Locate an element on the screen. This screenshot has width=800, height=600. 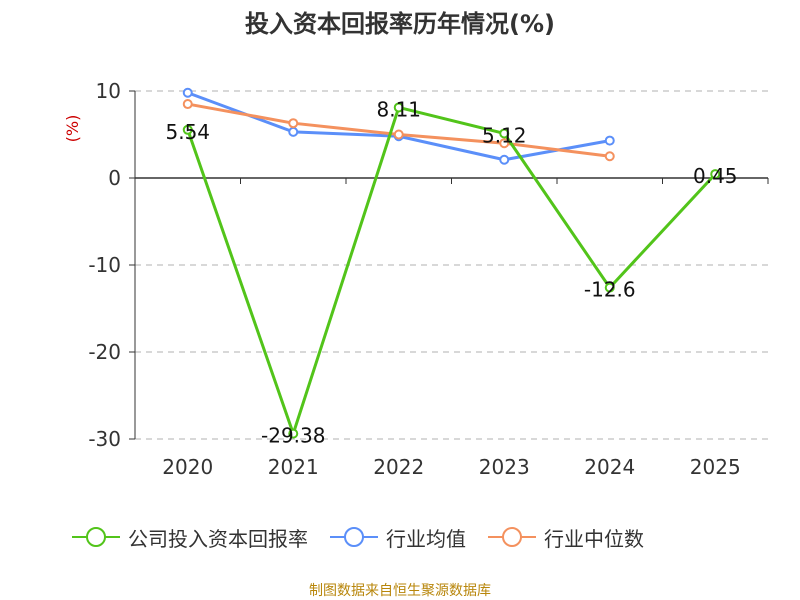
x-tick-label: 2021 is located at coordinates (293, 467).